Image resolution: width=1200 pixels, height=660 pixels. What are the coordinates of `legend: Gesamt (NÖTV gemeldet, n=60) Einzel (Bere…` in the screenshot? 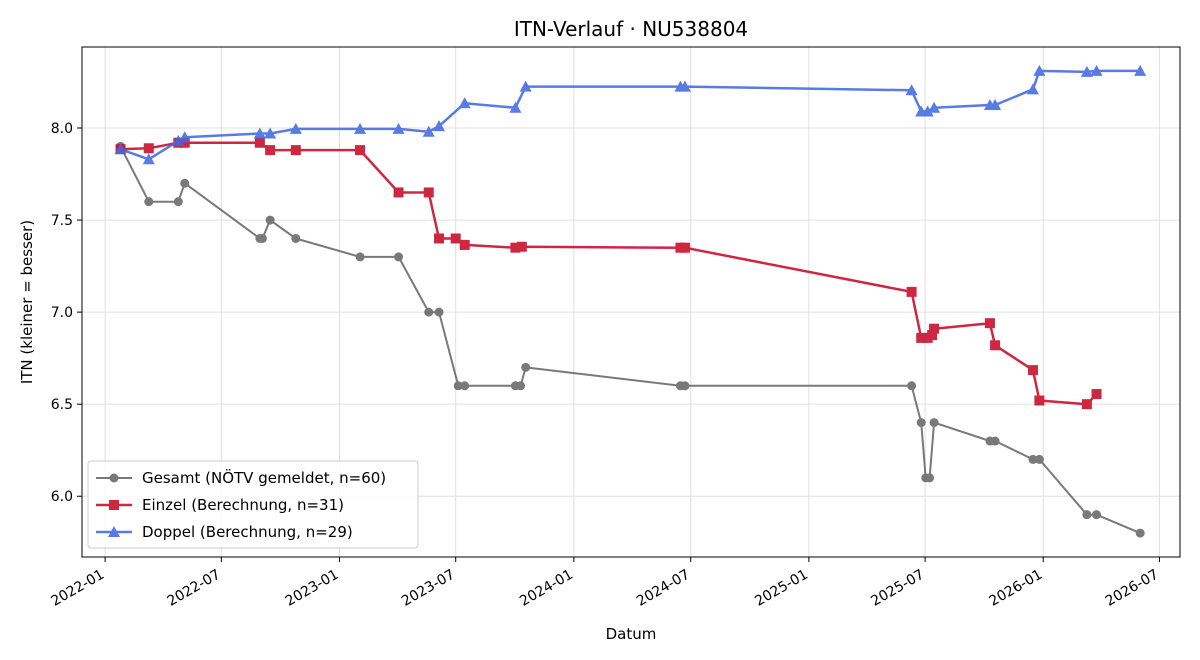 It's located at (253, 504).